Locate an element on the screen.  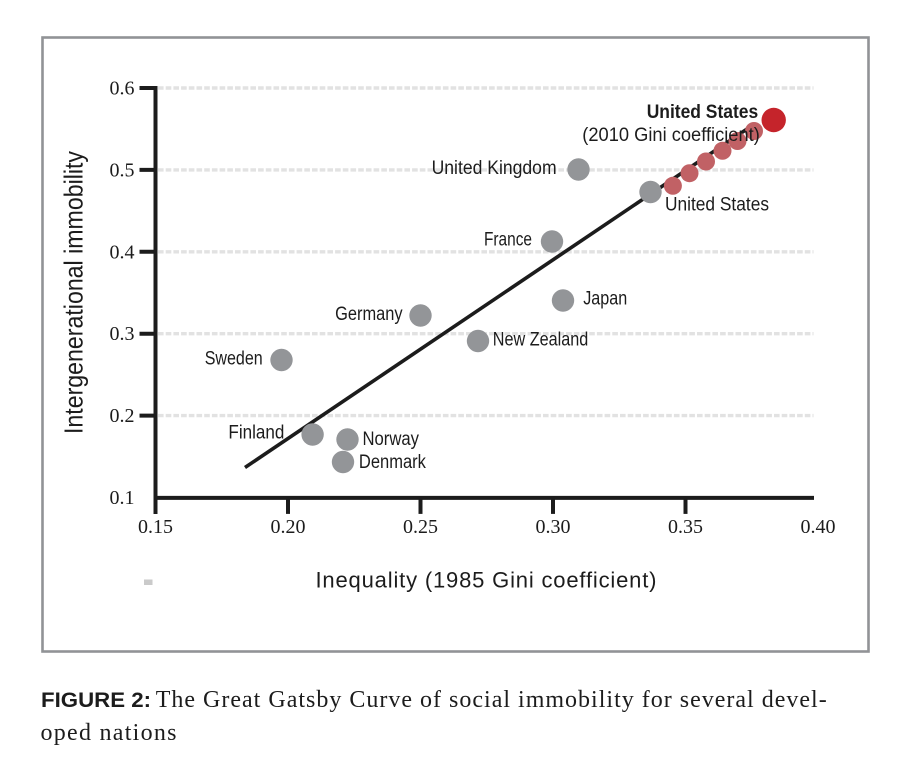
svg-text: 0.40 is located at coordinates (818, 527).